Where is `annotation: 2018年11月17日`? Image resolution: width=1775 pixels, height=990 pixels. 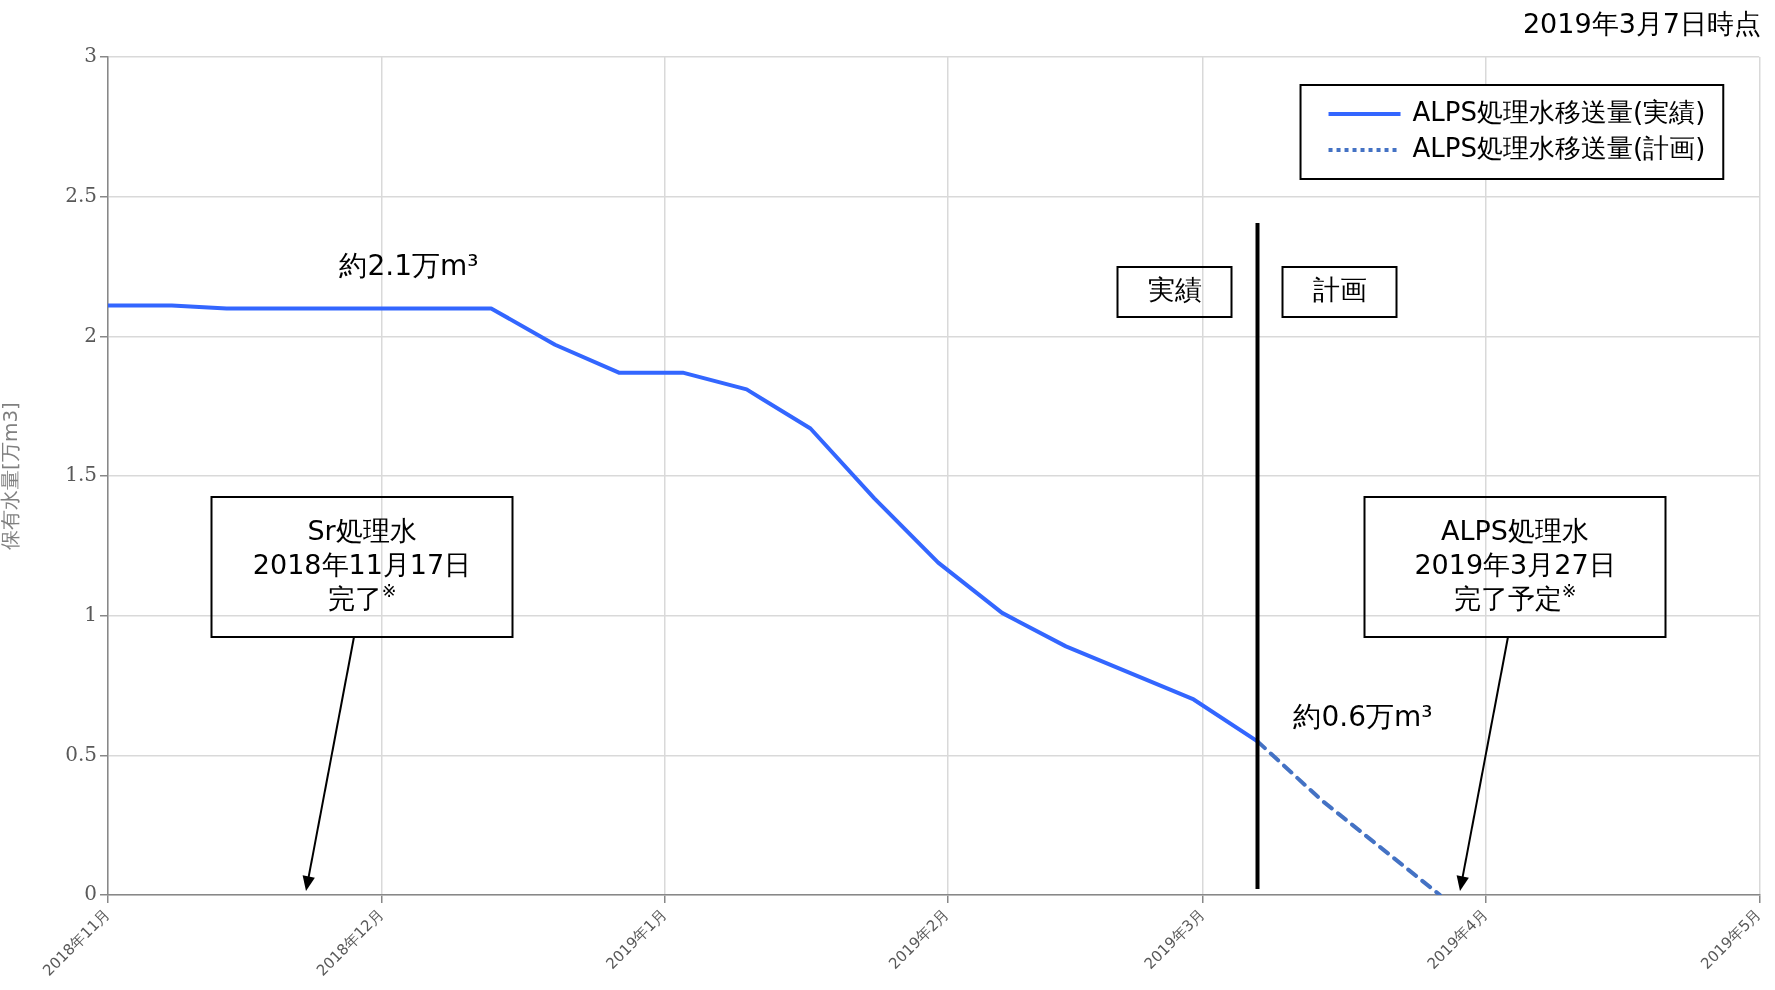 annotation: 2018年11月17日 is located at coordinates (362, 565).